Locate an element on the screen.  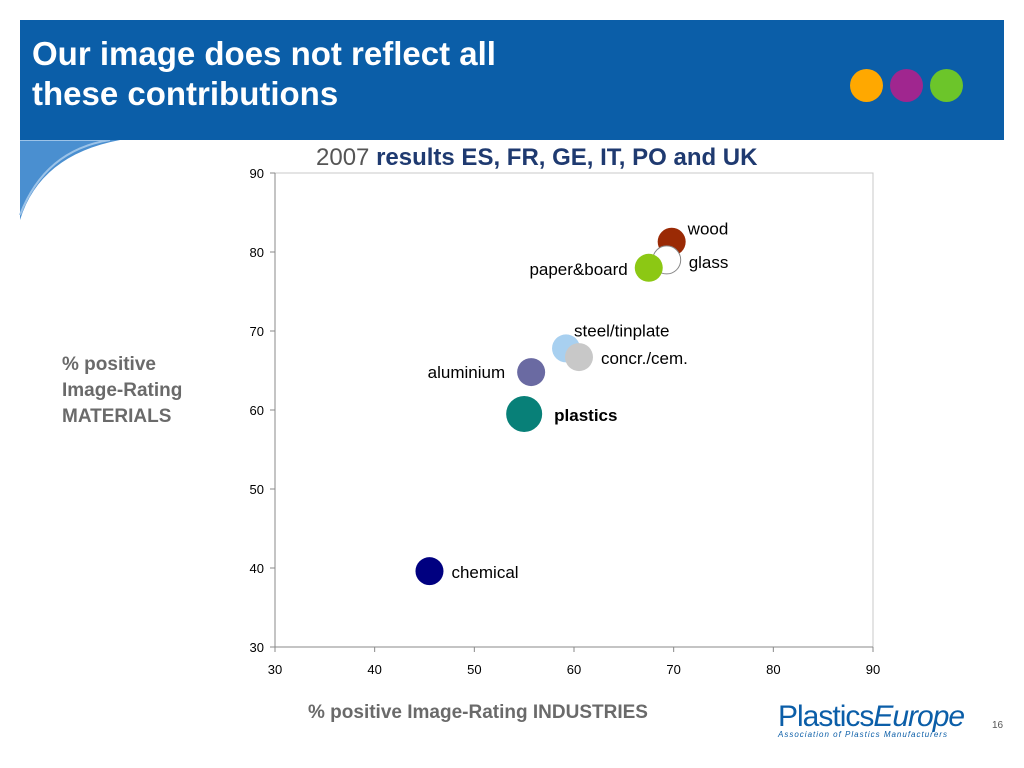
x-tick-label: 60 is located at coordinates (574, 669).